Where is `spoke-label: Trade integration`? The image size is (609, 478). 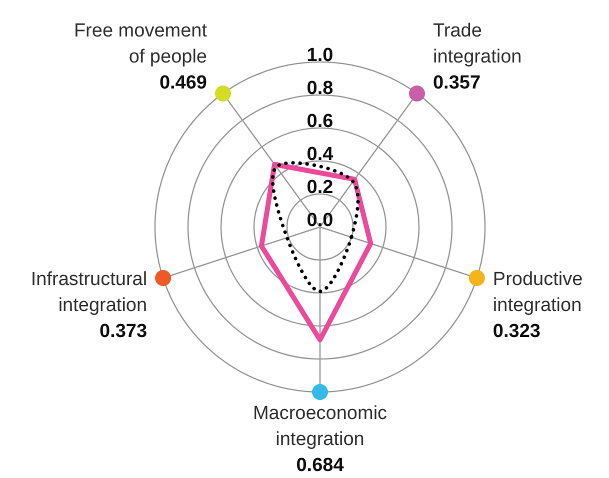 spoke-label: Trade integration is located at coordinates (477, 44).